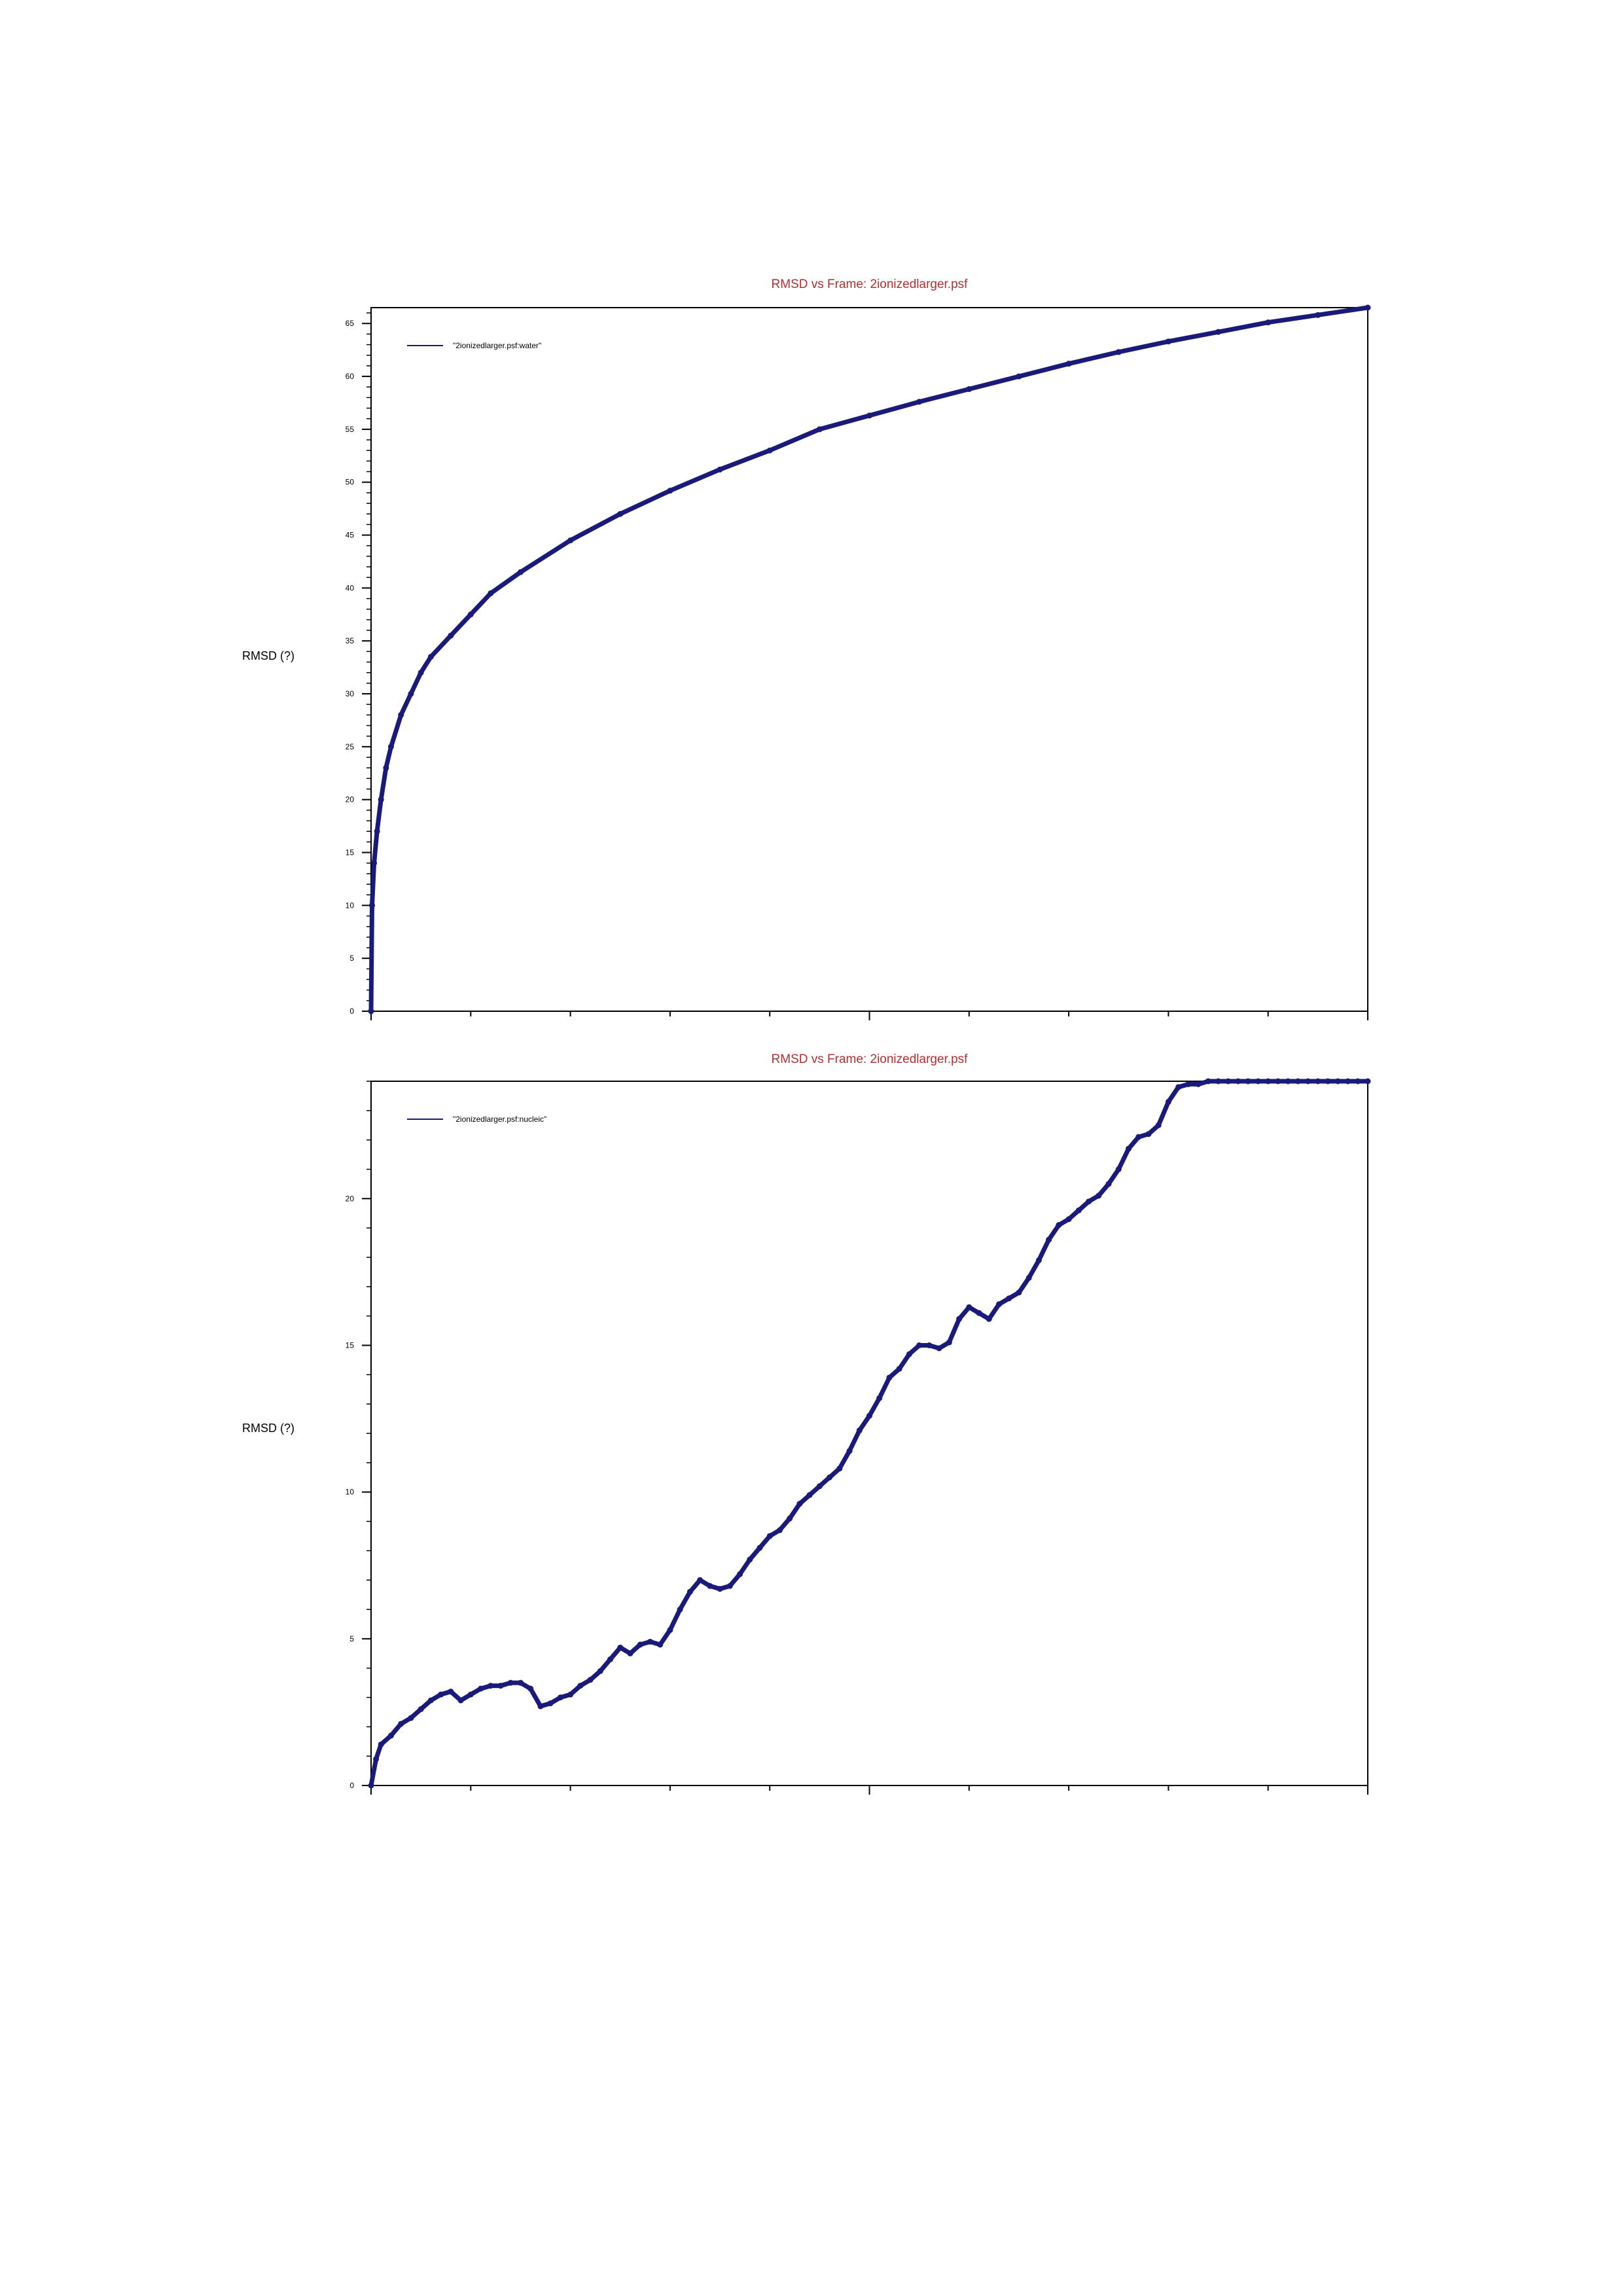 The height and width of the screenshot is (2296, 1623). I want to click on y-tick-label: 30, so click(351, 693).